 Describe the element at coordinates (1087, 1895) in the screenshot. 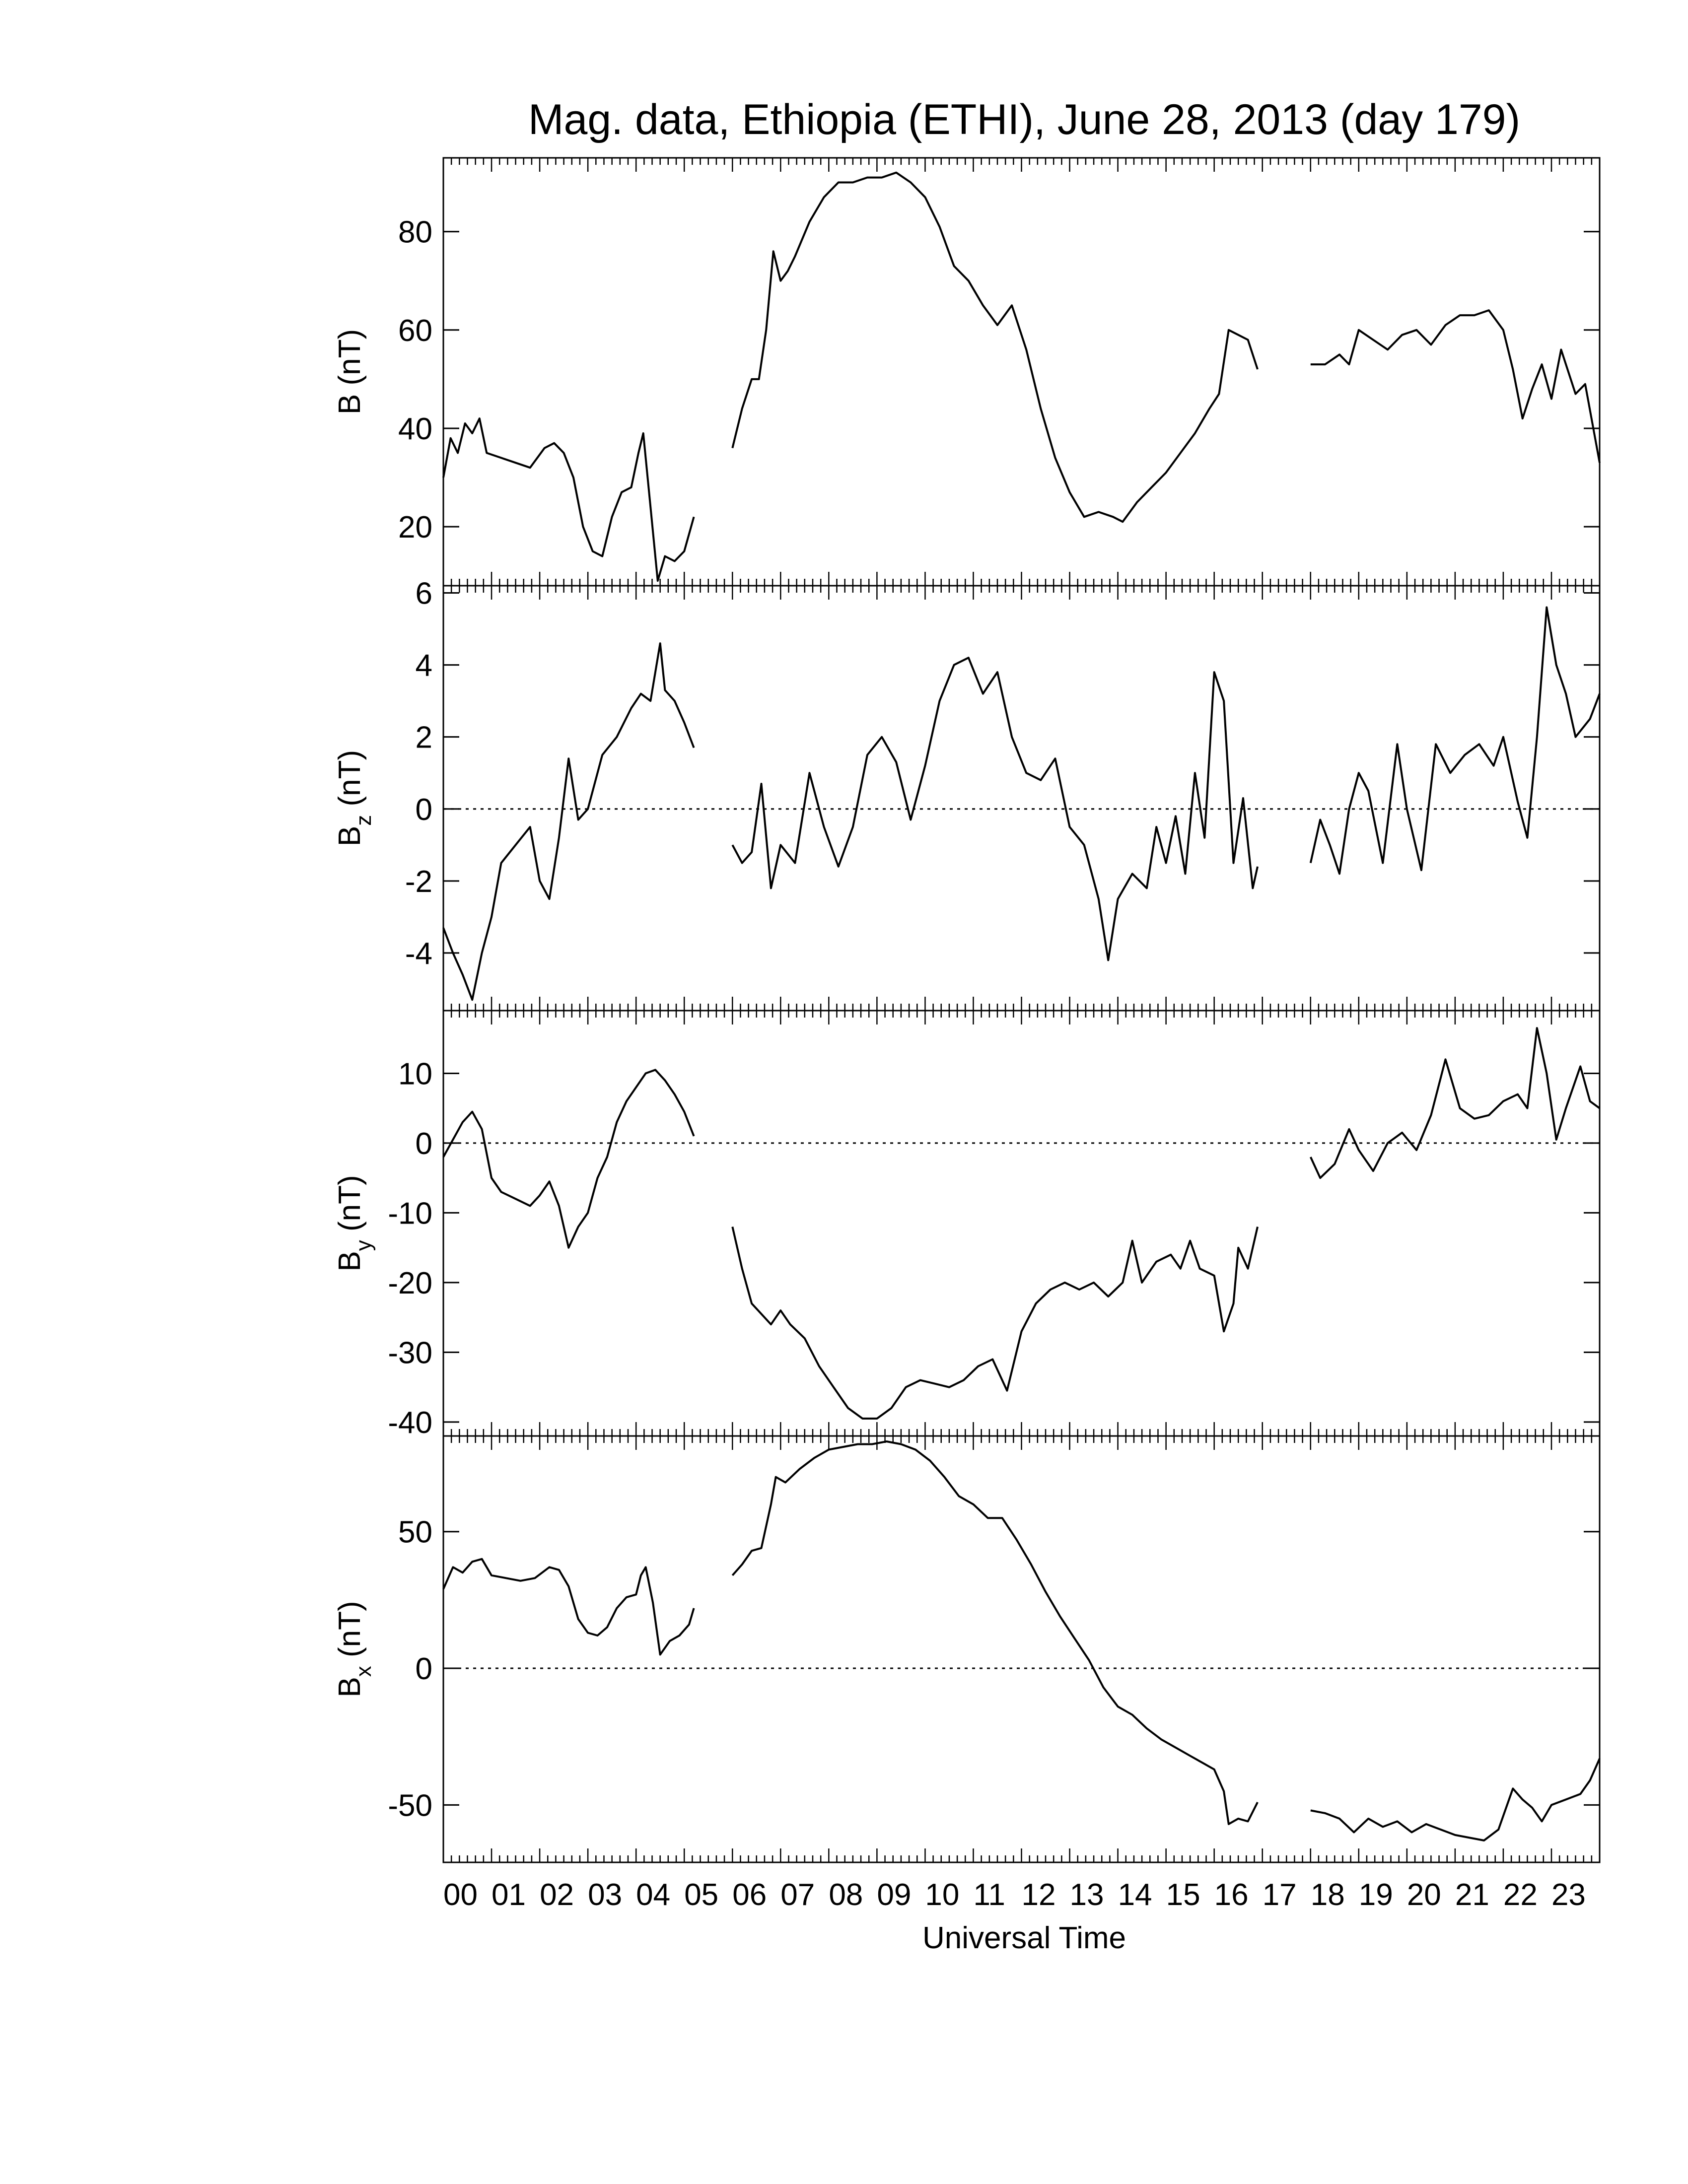

I see `x-tick-label: 13` at that location.